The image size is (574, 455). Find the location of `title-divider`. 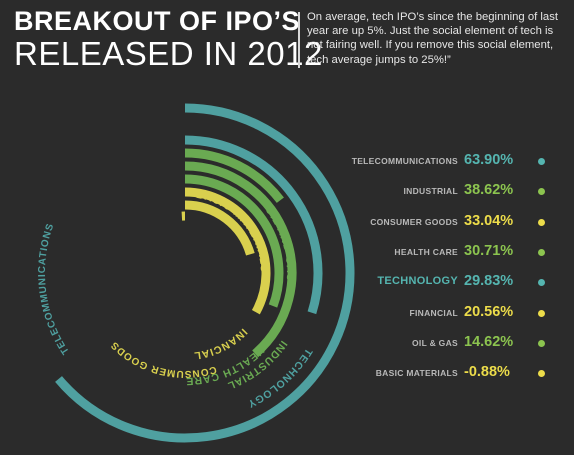

title-divider is located at coordinates (299, 40).